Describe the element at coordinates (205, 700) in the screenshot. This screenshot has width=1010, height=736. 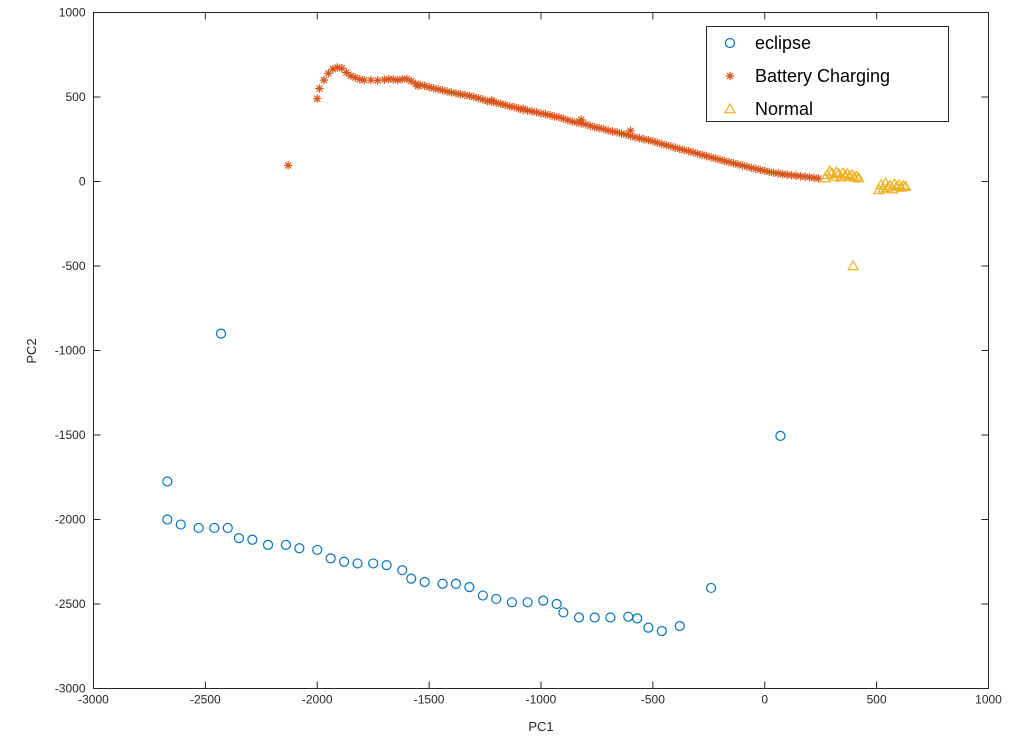
I see `x-tick-label: -2500` at that location.